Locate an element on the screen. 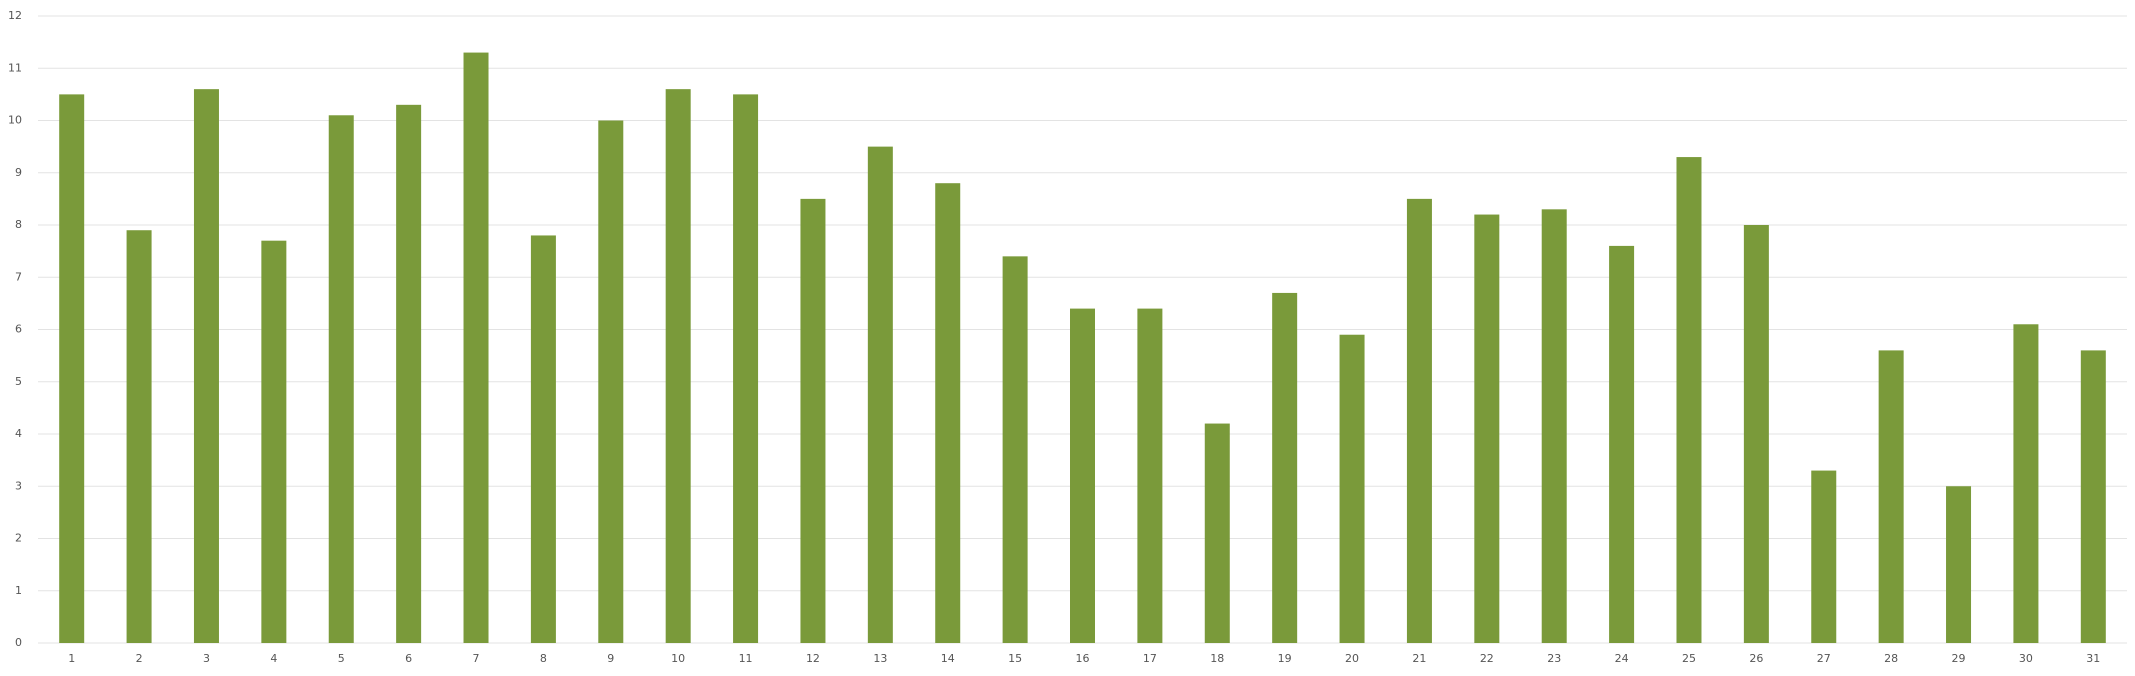 Image resolution: width=2135 pixels, height=676 pixels. x-tick-label: 26 is located at coordinates (1756, 658).